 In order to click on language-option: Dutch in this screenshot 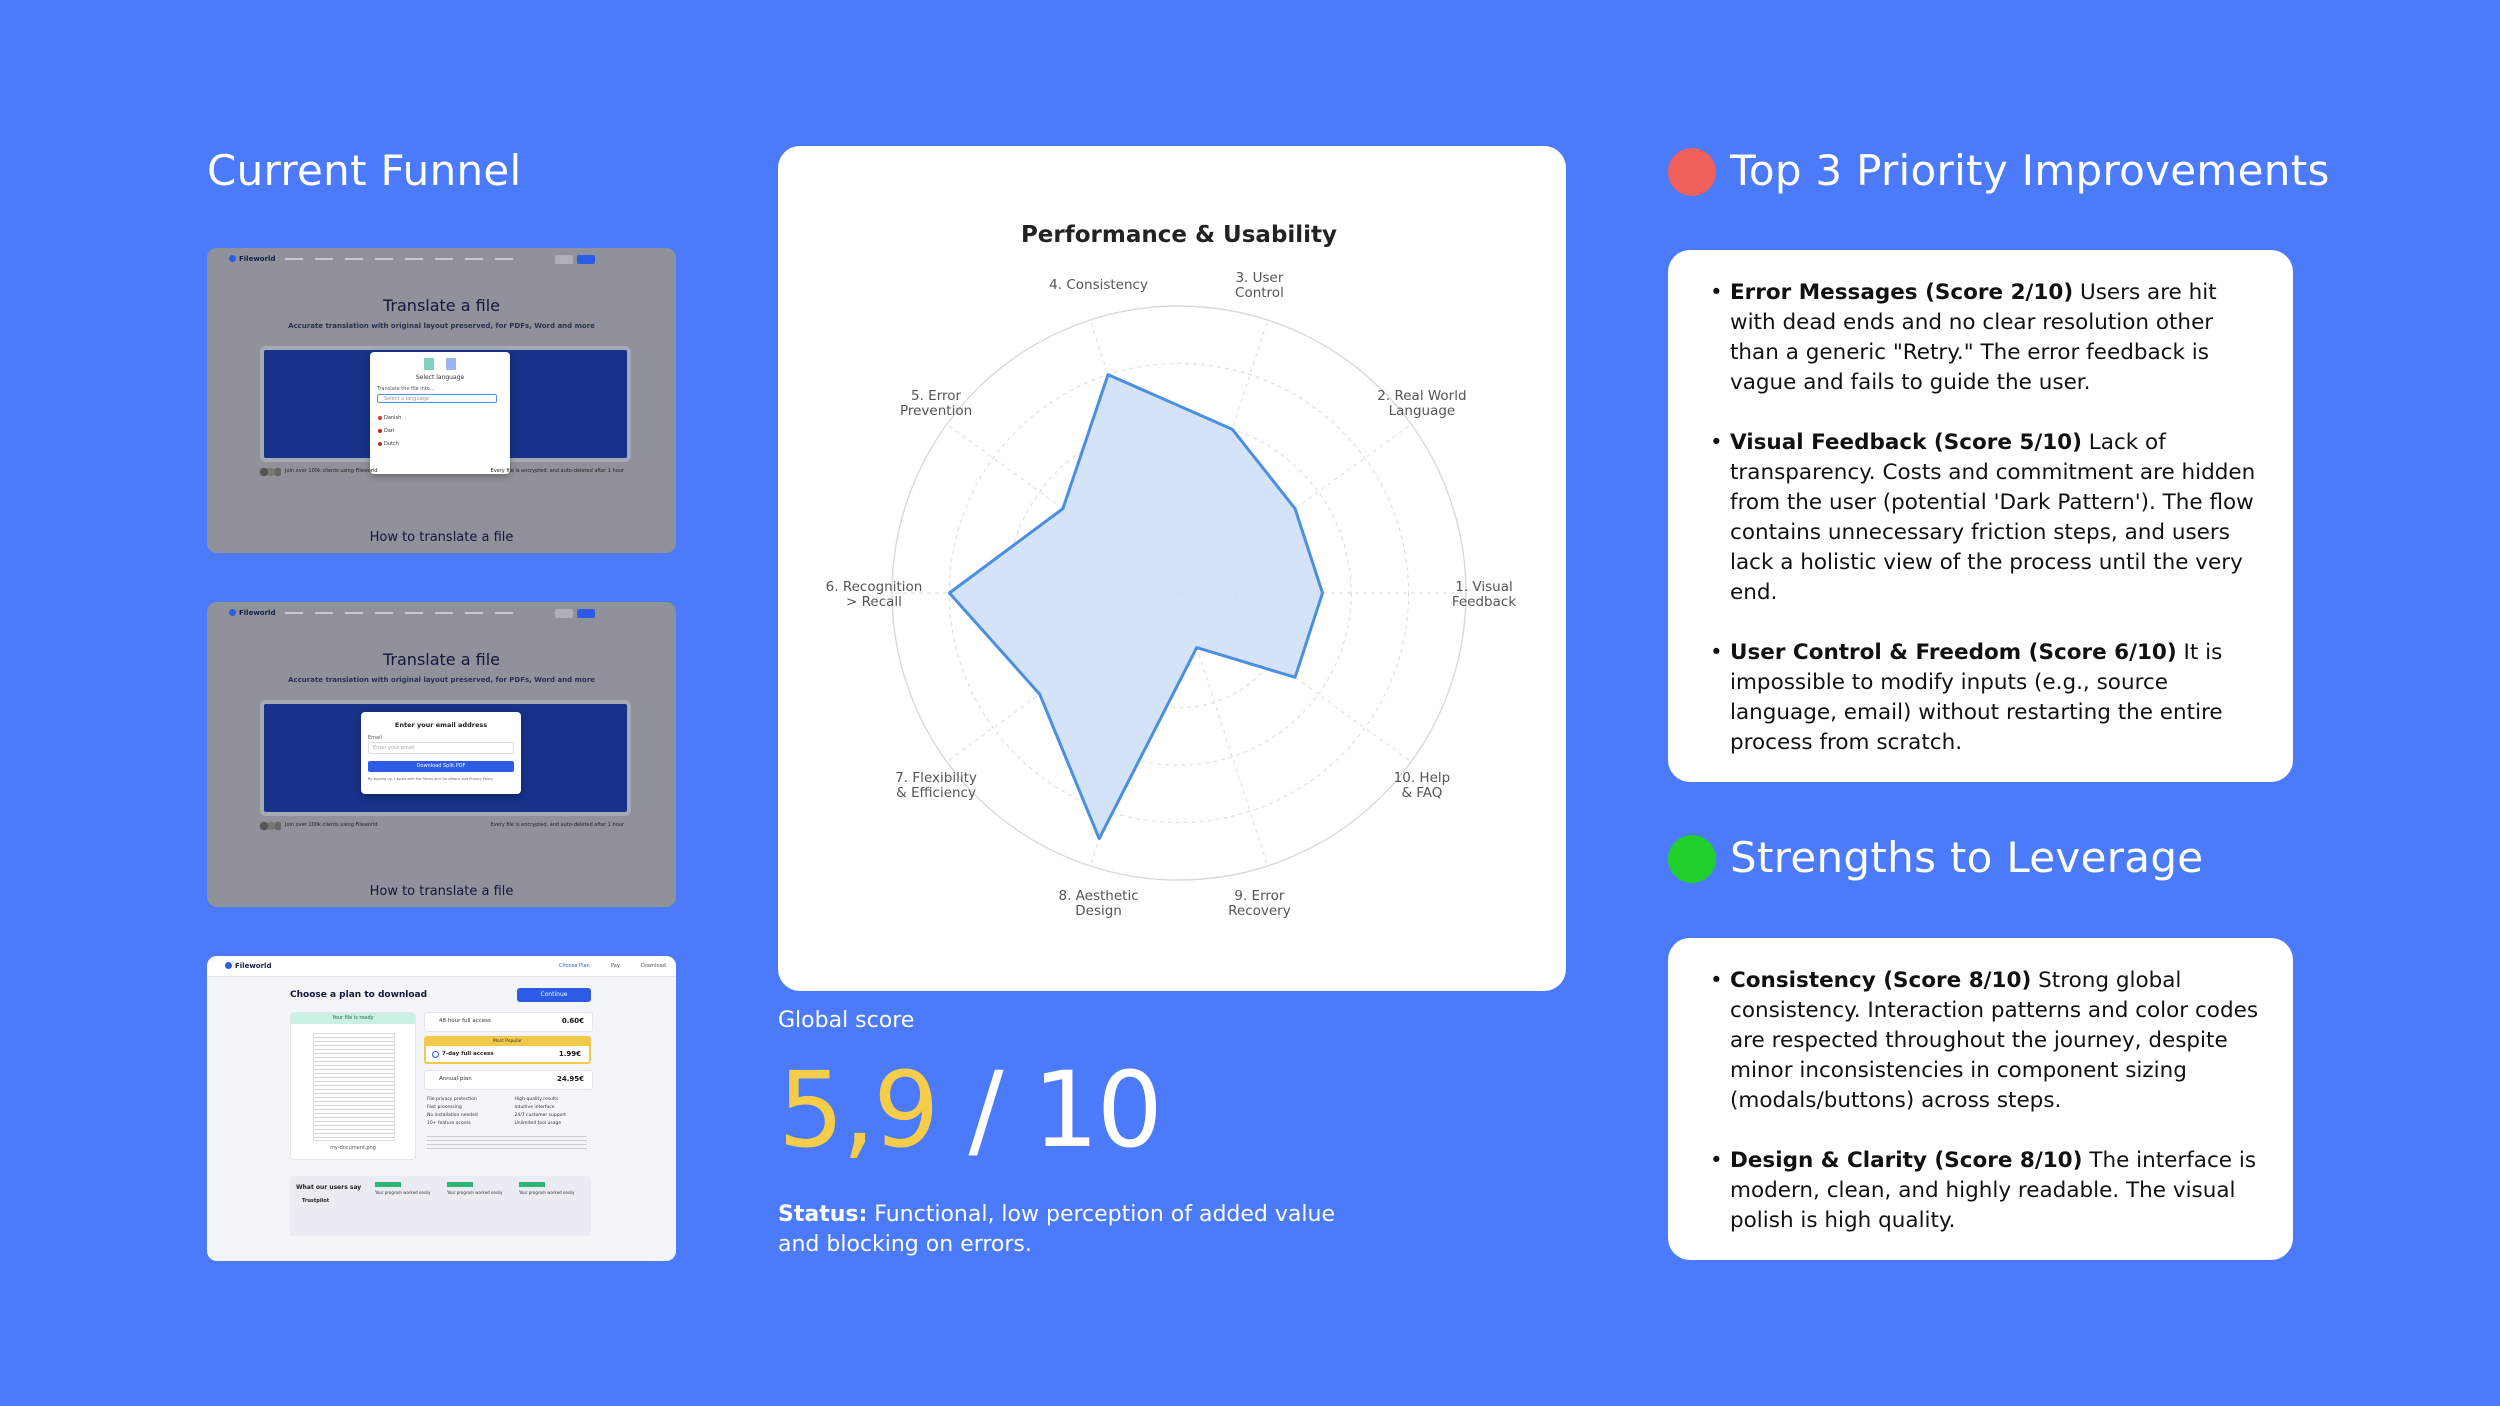, I will do `click(391, 444)`.